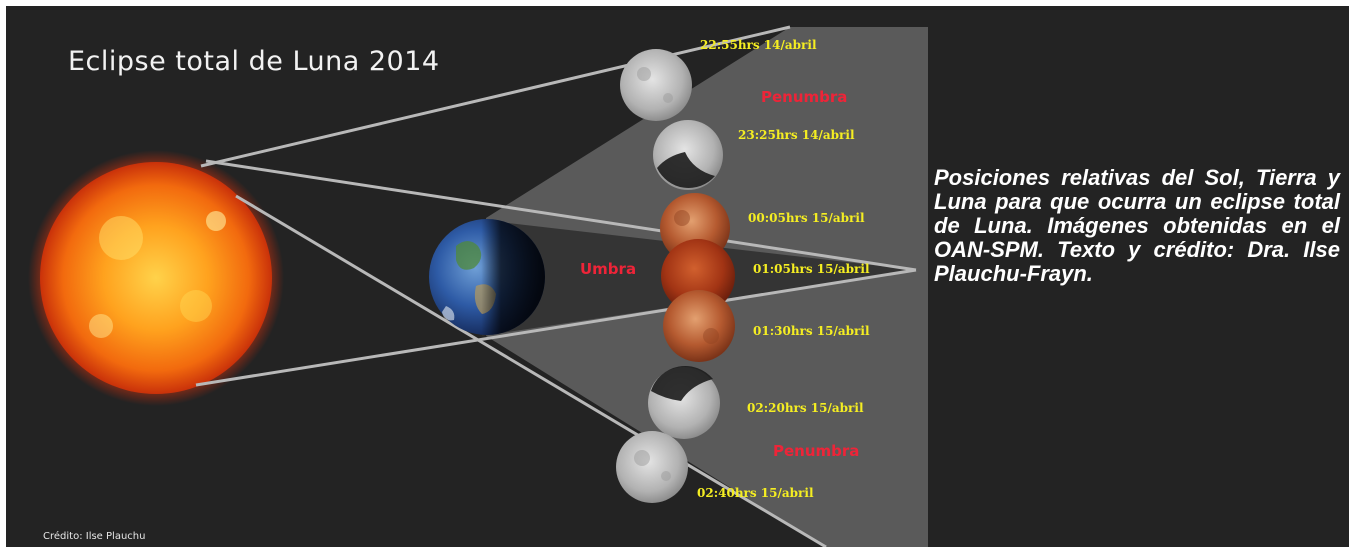 The height and width of the screenshot is (553, 1355). What do you see at coordinates (758, 45) in the screenshot?
I see `time-label: 22:55hrs 14/abril` at bounding box center [758, 45].